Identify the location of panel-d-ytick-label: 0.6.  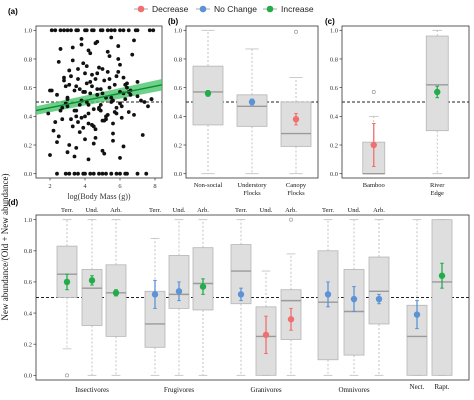
(28, 282).